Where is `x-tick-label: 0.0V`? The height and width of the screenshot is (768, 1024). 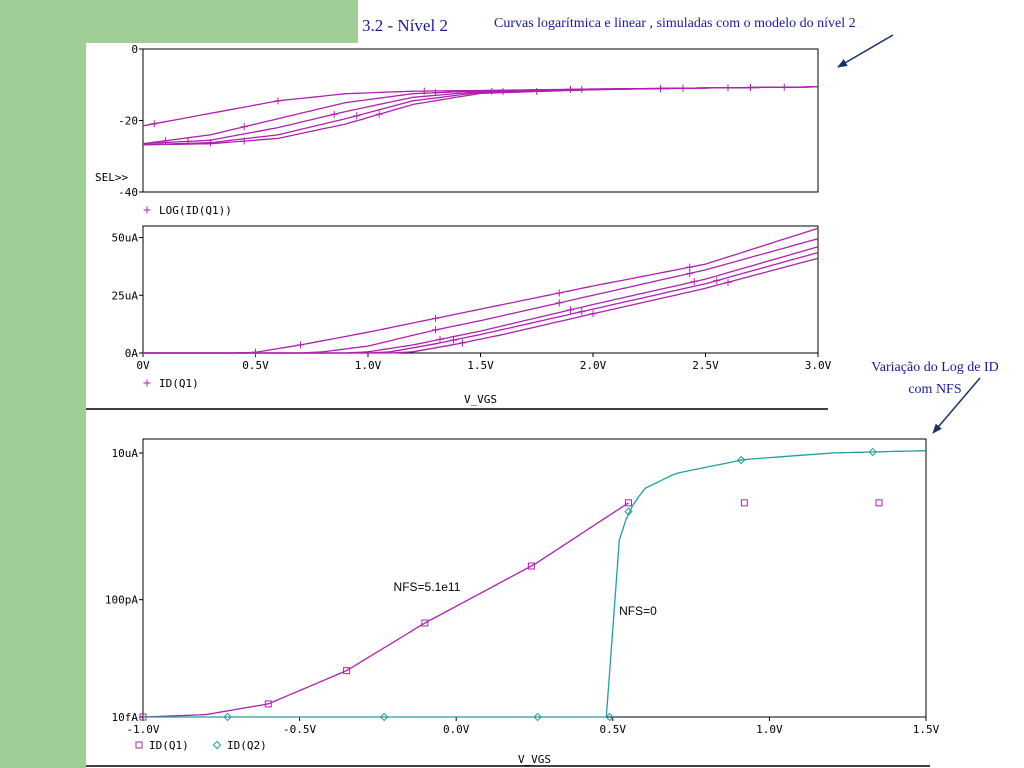 x-tick-label: 0.0V is located at coordinates (456, 729).